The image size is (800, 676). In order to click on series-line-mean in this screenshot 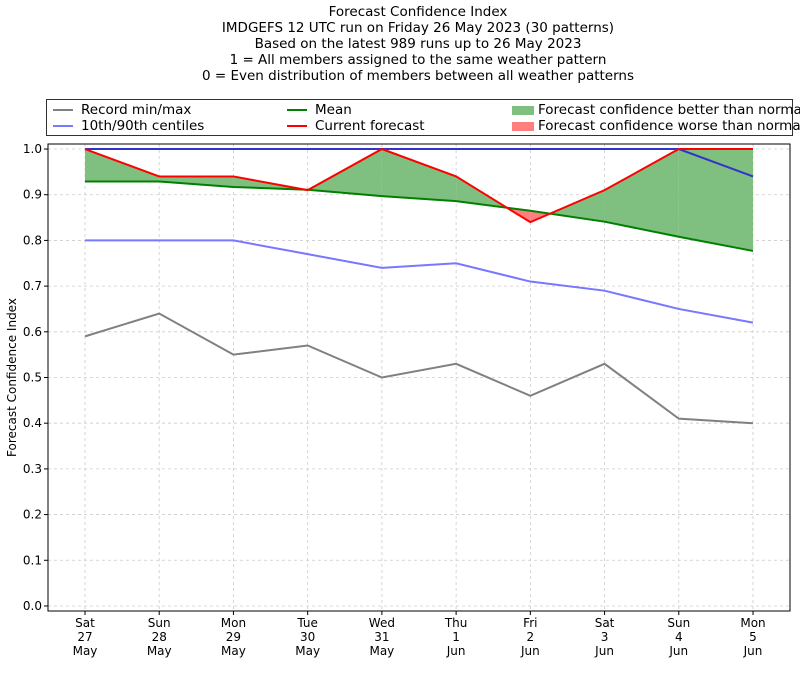, I will do `click(419, 216)`.